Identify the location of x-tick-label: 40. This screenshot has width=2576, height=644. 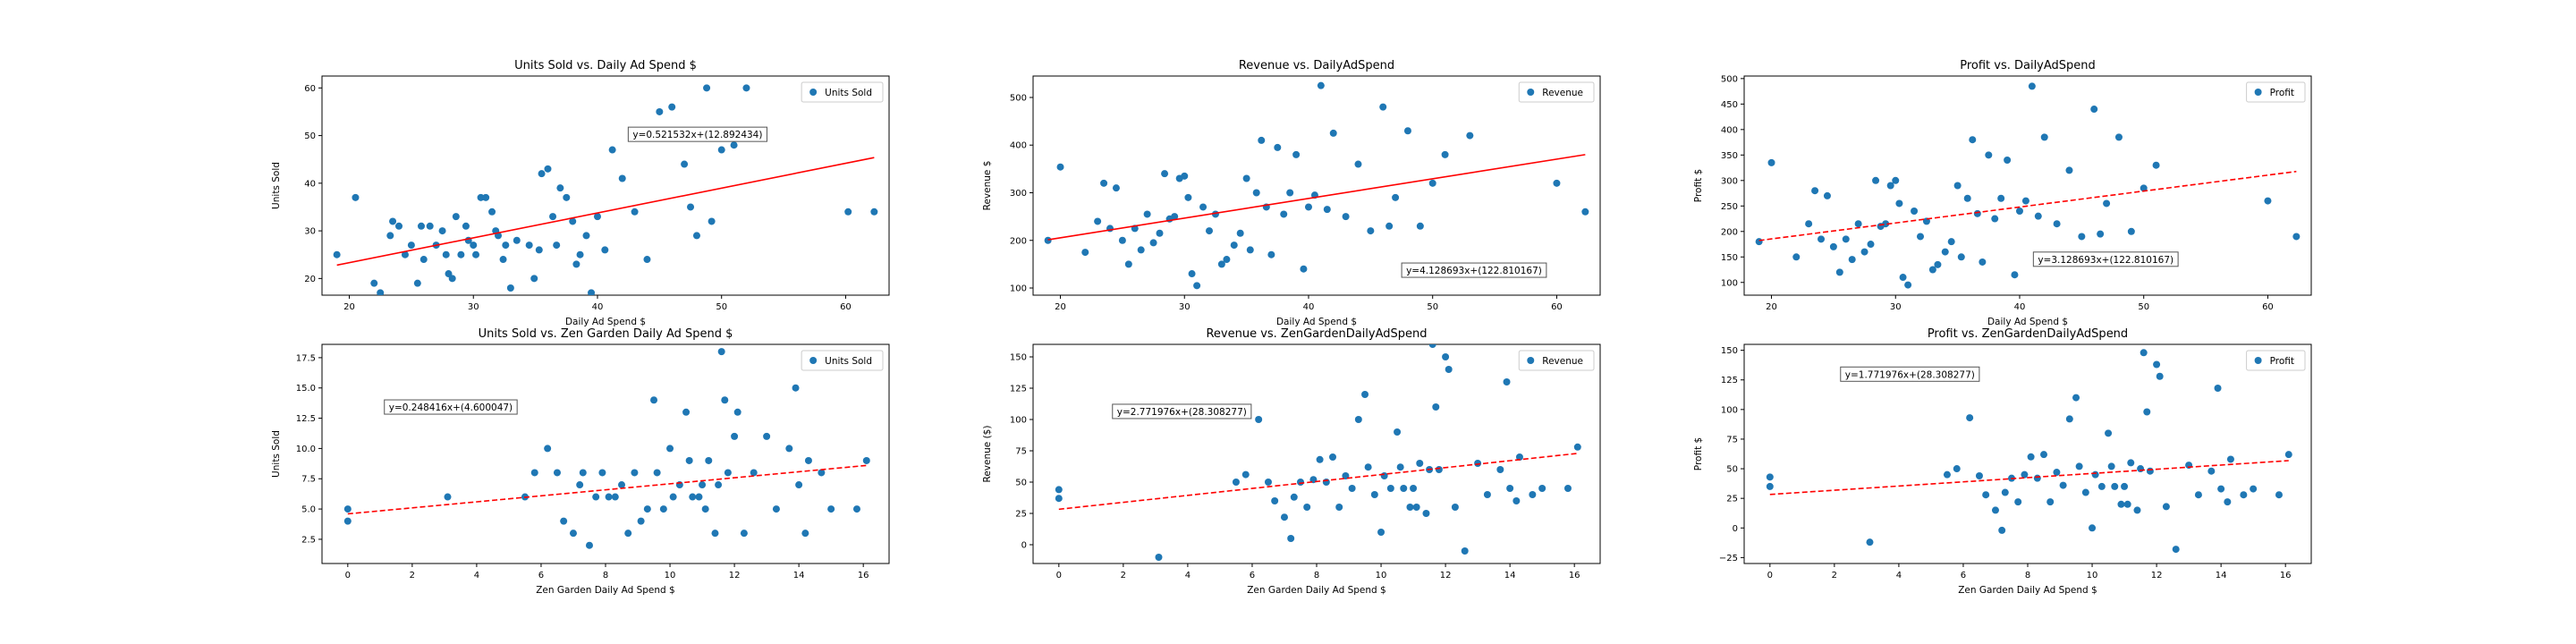
(598, 307).